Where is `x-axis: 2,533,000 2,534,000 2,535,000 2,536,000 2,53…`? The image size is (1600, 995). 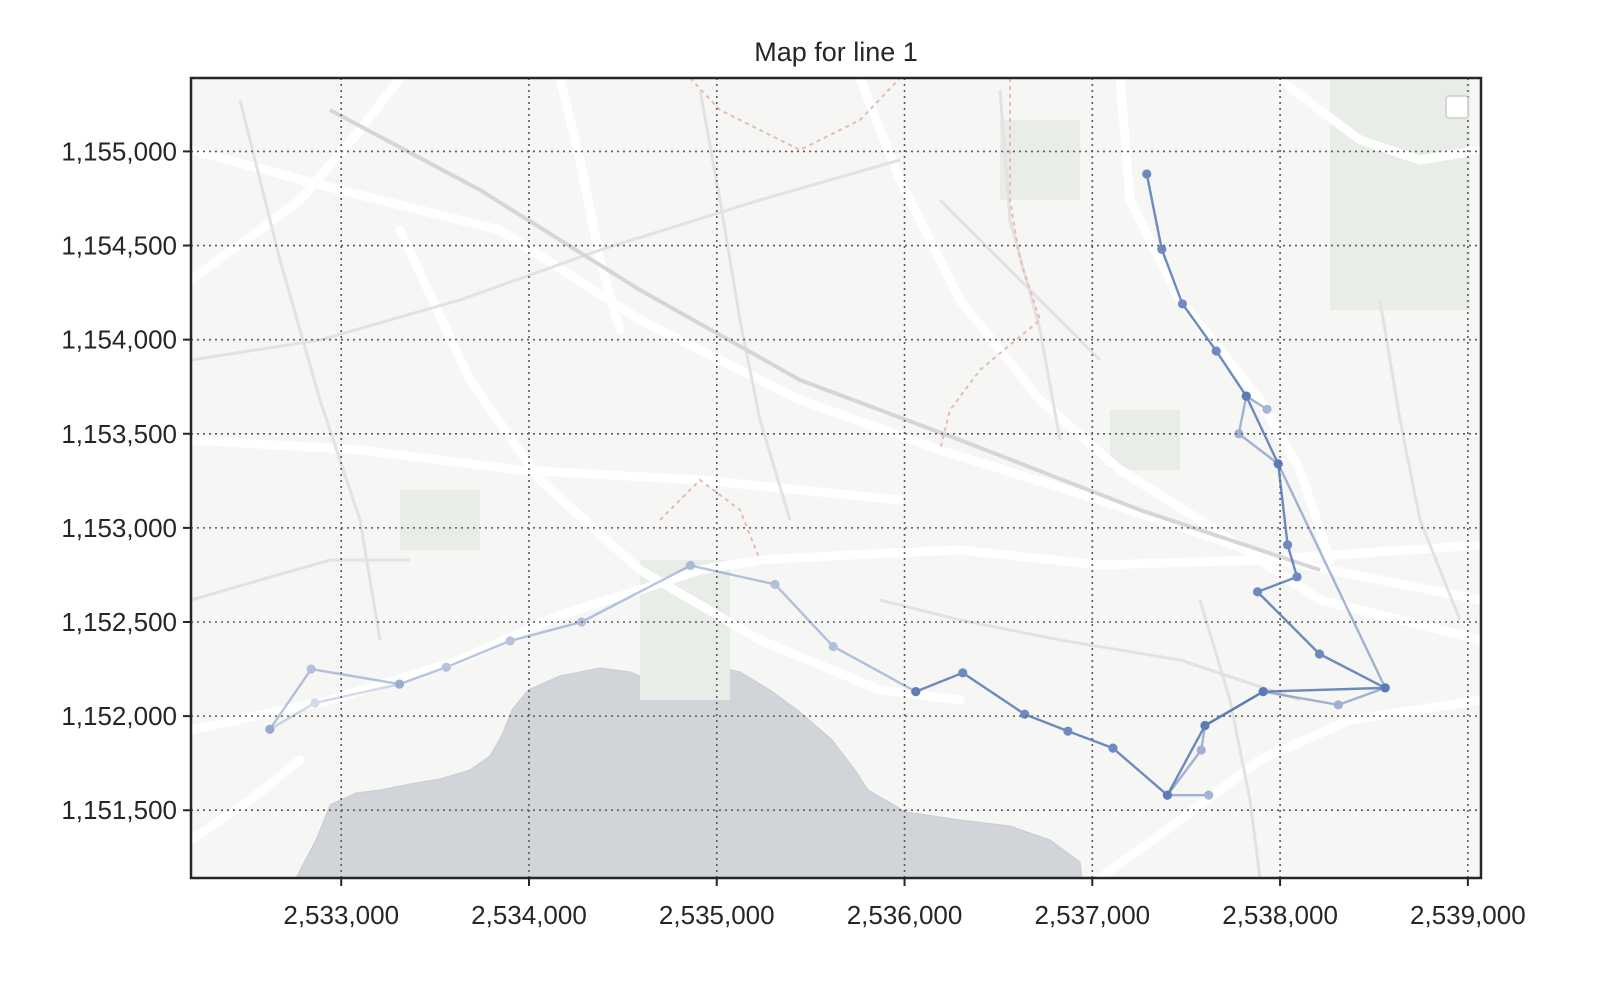
x-axis: 2,533,000 2,534,000 2,535,000 2,536,000 2,53… is located at coordinates (904, 904).